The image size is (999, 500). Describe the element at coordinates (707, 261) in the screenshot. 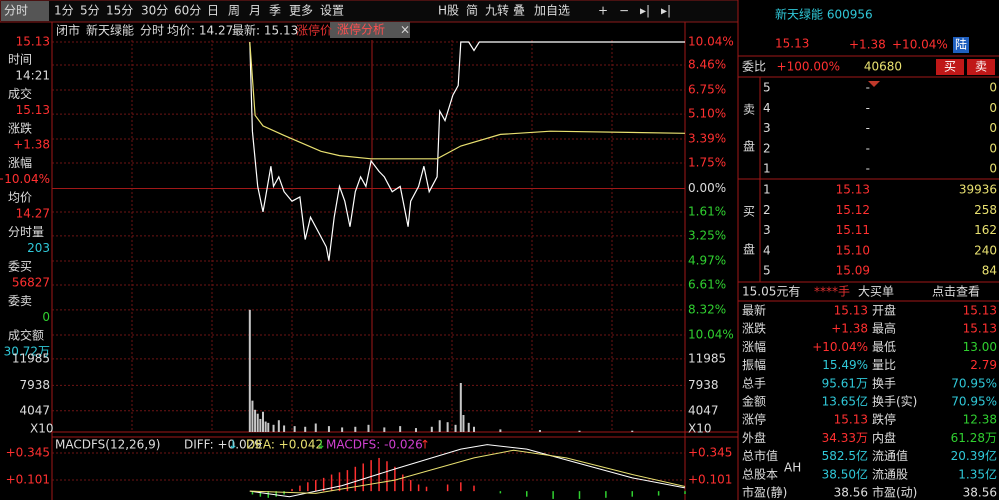

I see `y2-tick-label: 4.97%` at that location.